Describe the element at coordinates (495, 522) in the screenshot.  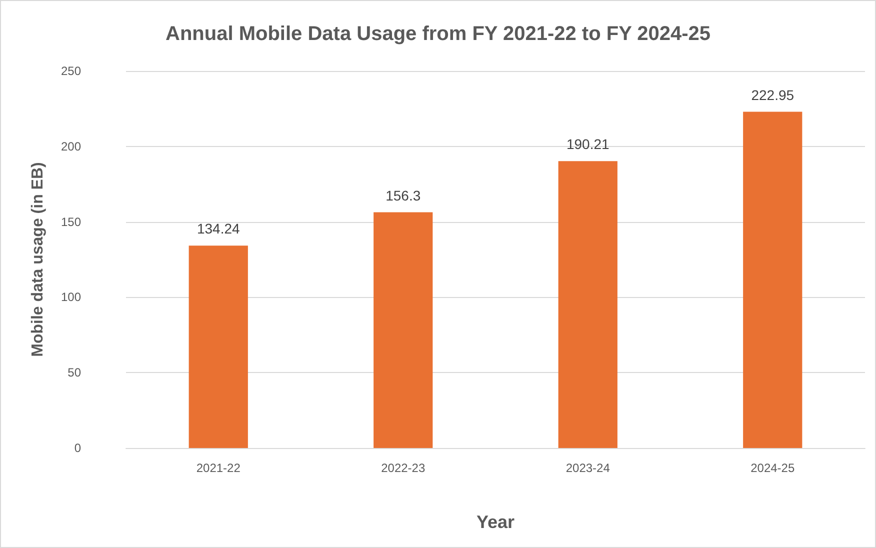
I see `x-axis-title: Year` at that location.